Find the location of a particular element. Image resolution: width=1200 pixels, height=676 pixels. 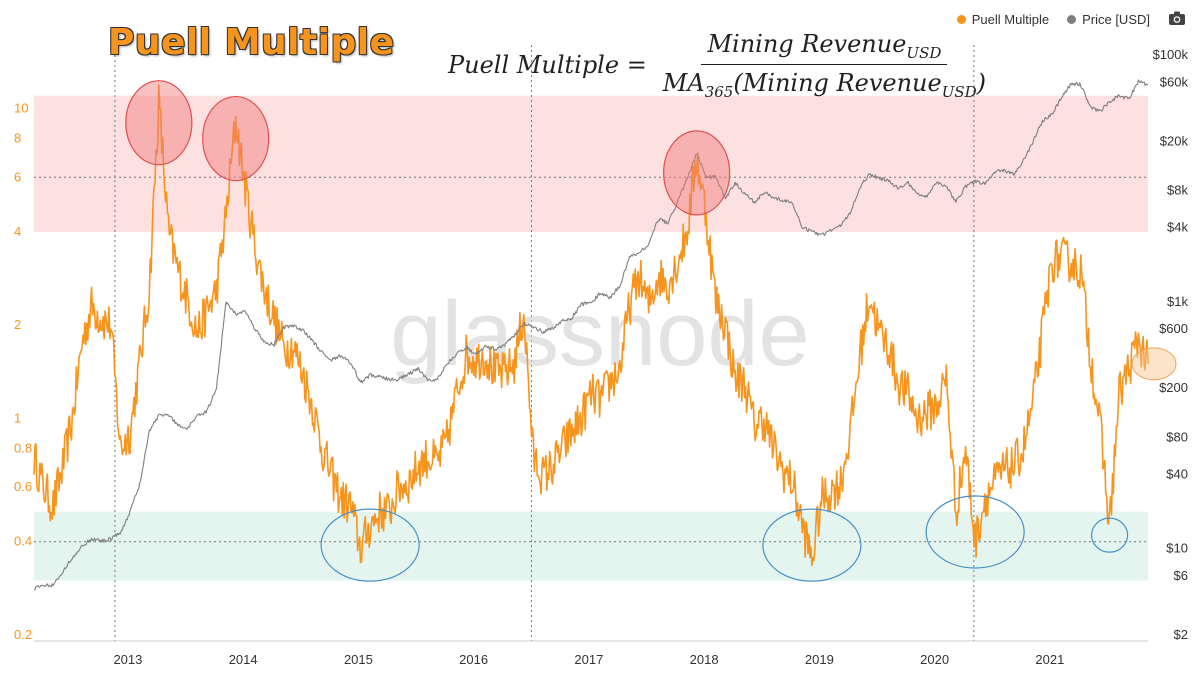

numerator-sub: USD is located at coordinates (924, 52).